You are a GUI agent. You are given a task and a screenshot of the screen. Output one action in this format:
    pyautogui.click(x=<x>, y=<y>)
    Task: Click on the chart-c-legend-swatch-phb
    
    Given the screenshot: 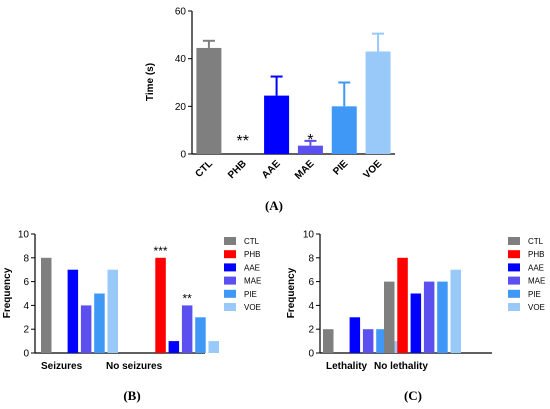 What is the action you would take?
    pyautogui.click(x=514, y=254)
    